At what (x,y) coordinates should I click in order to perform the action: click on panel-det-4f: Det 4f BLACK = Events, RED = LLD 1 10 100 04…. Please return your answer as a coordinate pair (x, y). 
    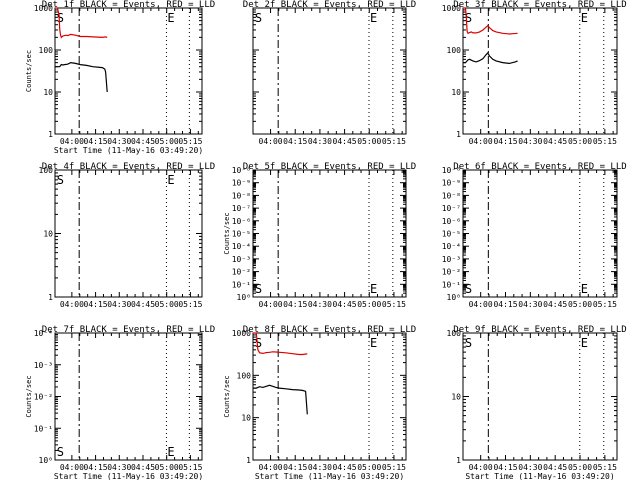
    Looking at the image, I should click on (127, 235).